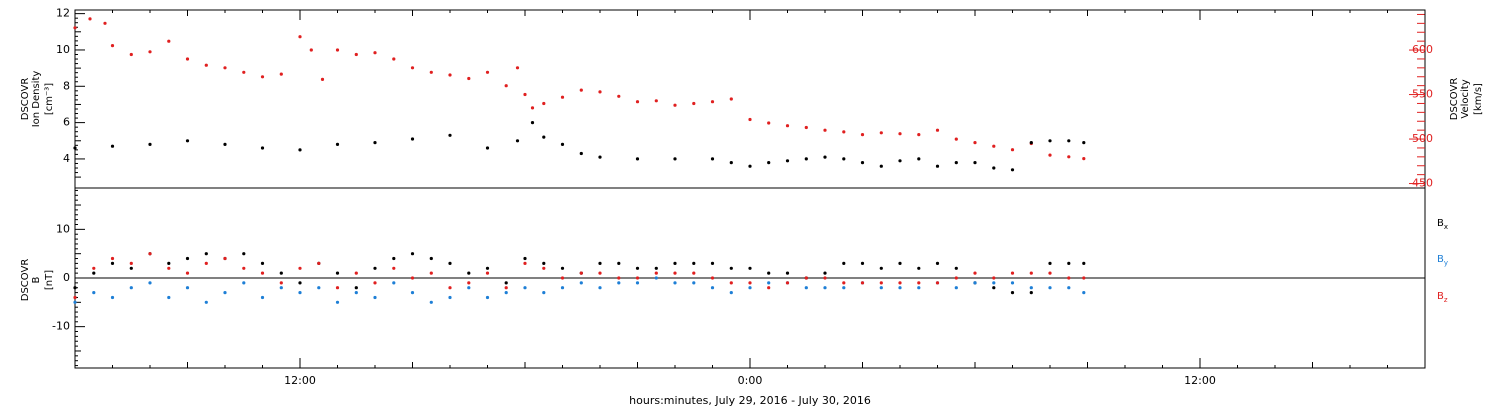 This screenshot has height=410, width=1500. Describe the element at coordinates (1440, 223) in the screenshot. I see `legend-bx-label: B` at that location.